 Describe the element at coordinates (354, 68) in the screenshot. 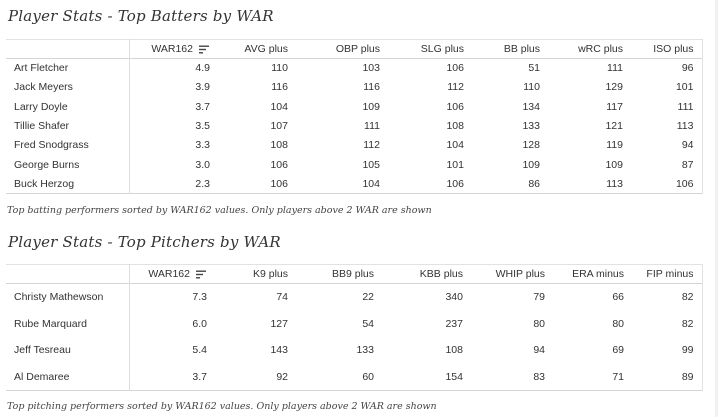

I see `table-row: Art Fletcher 4.9 110 103 106 51 111 96` at that location.